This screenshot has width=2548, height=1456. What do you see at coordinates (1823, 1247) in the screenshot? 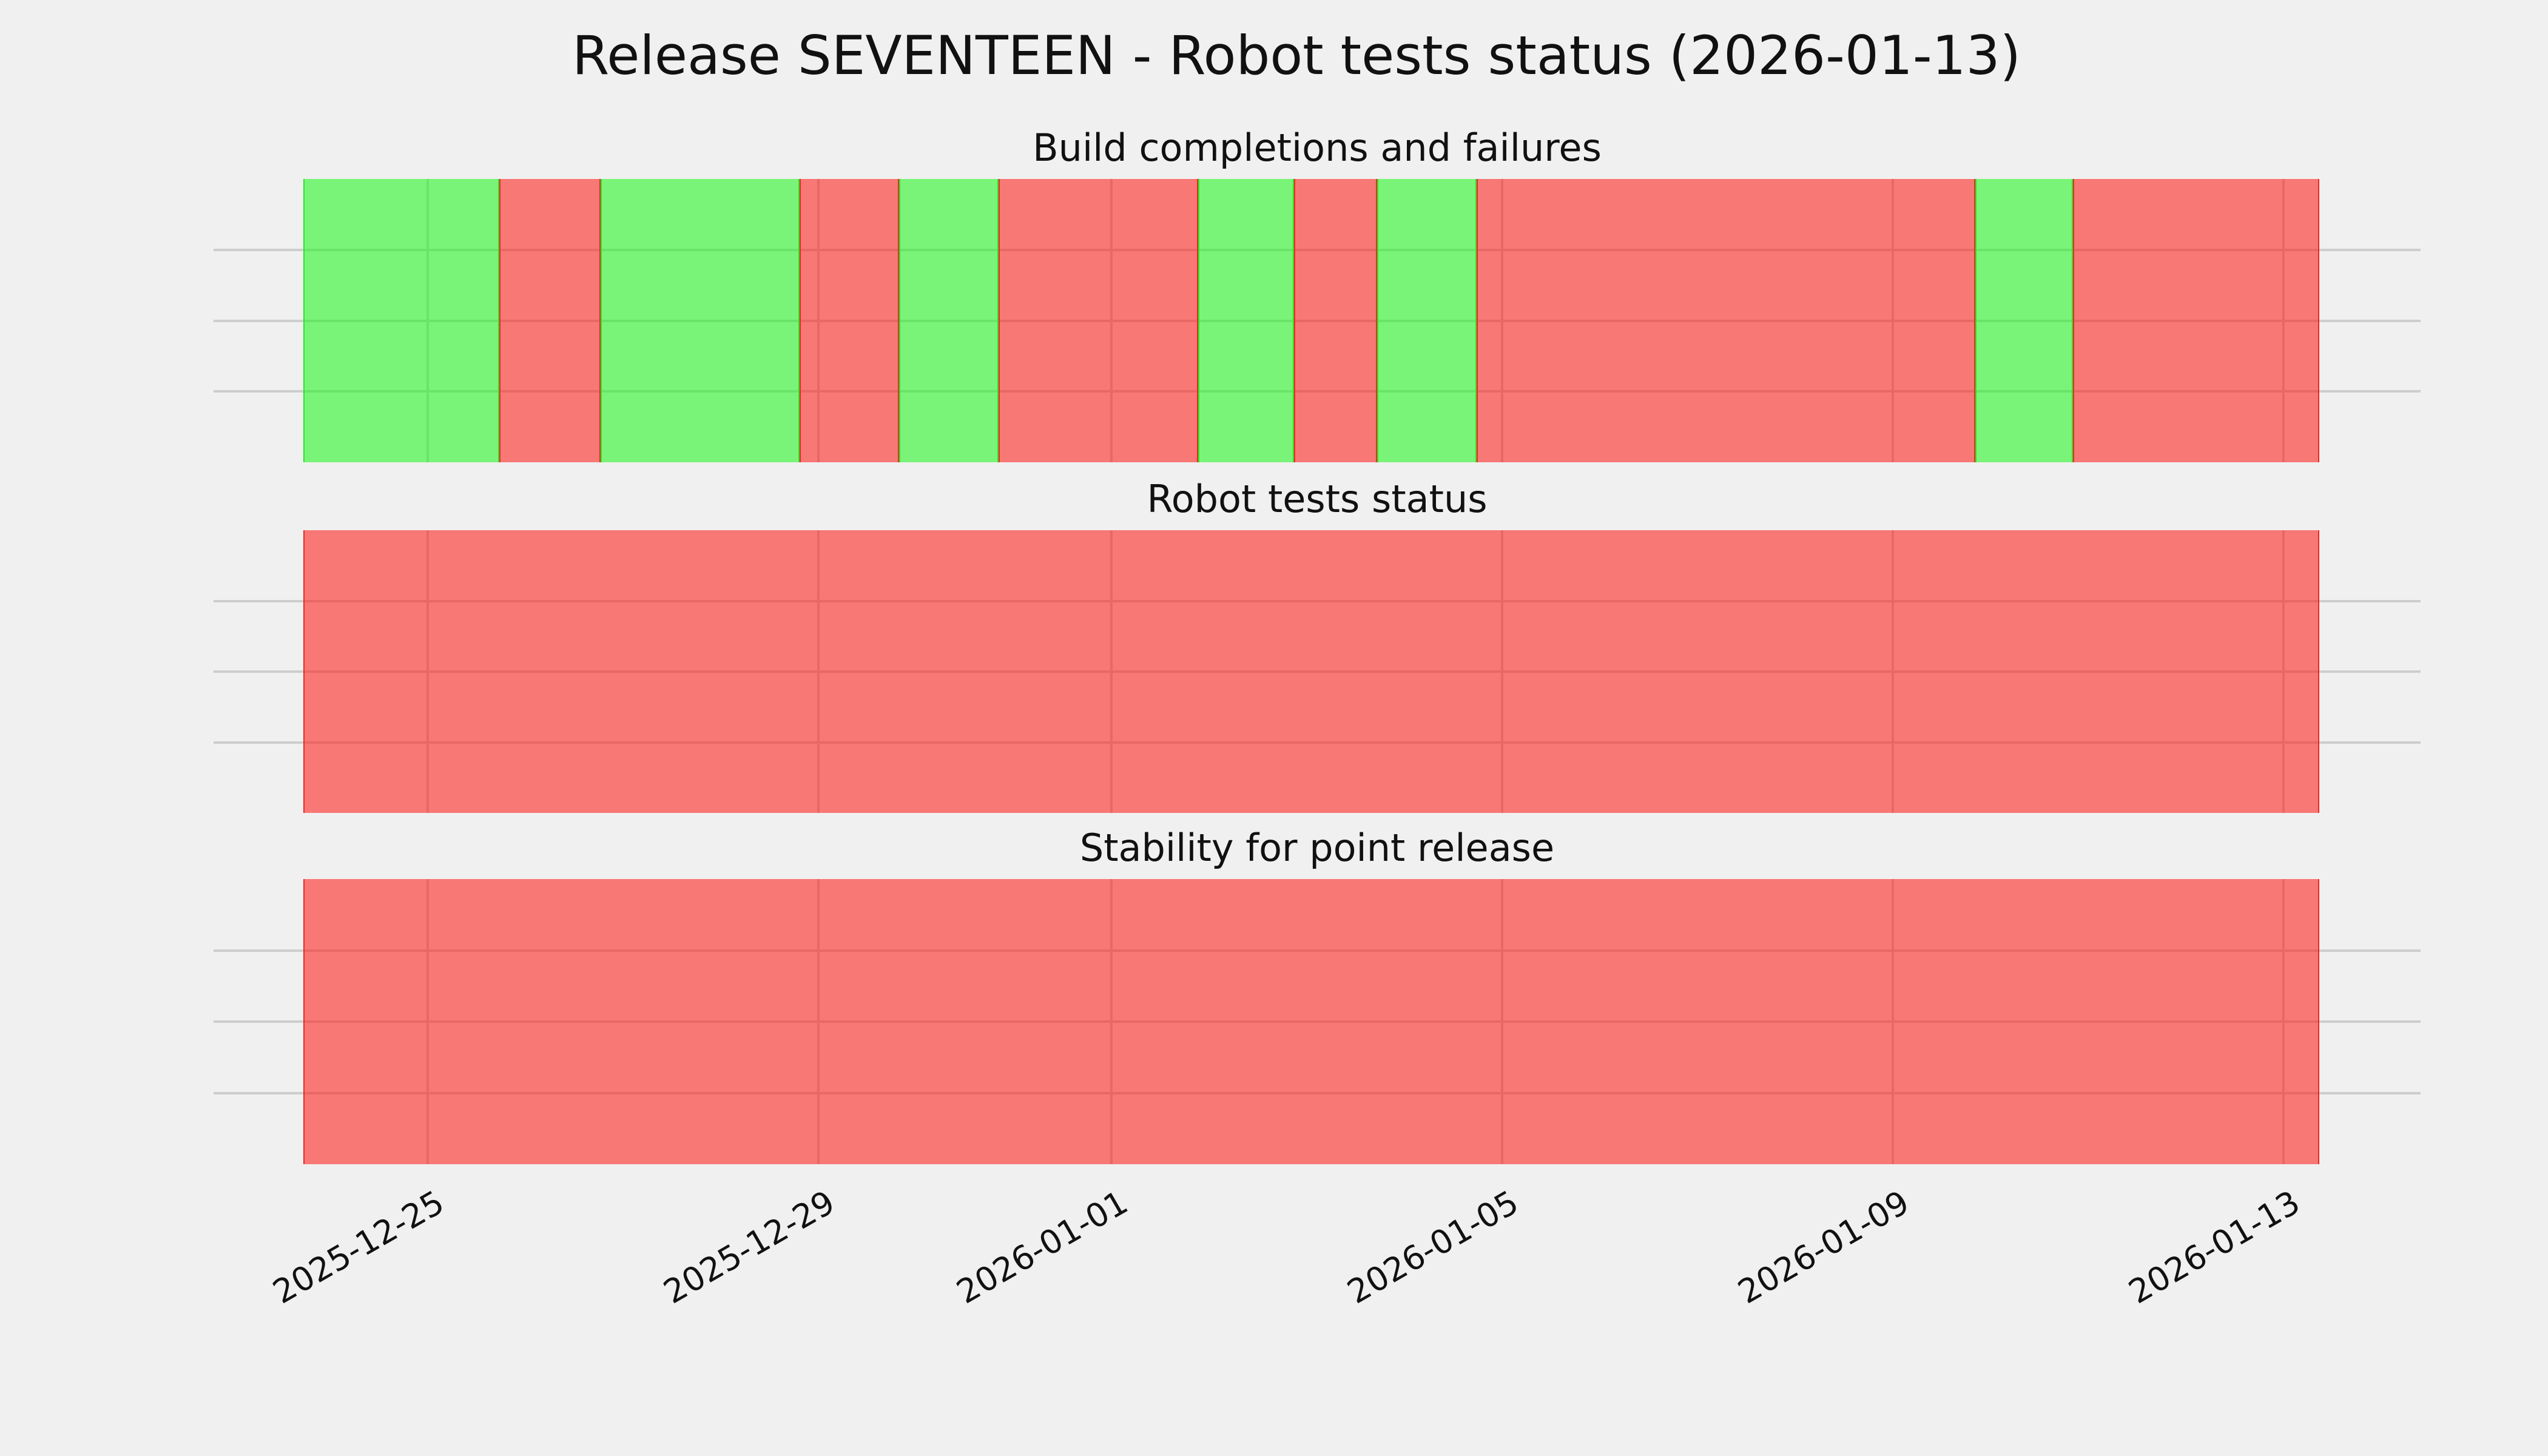
I see `x-tick-label: 2026-01-09` at bounding box center [1823, 1247].